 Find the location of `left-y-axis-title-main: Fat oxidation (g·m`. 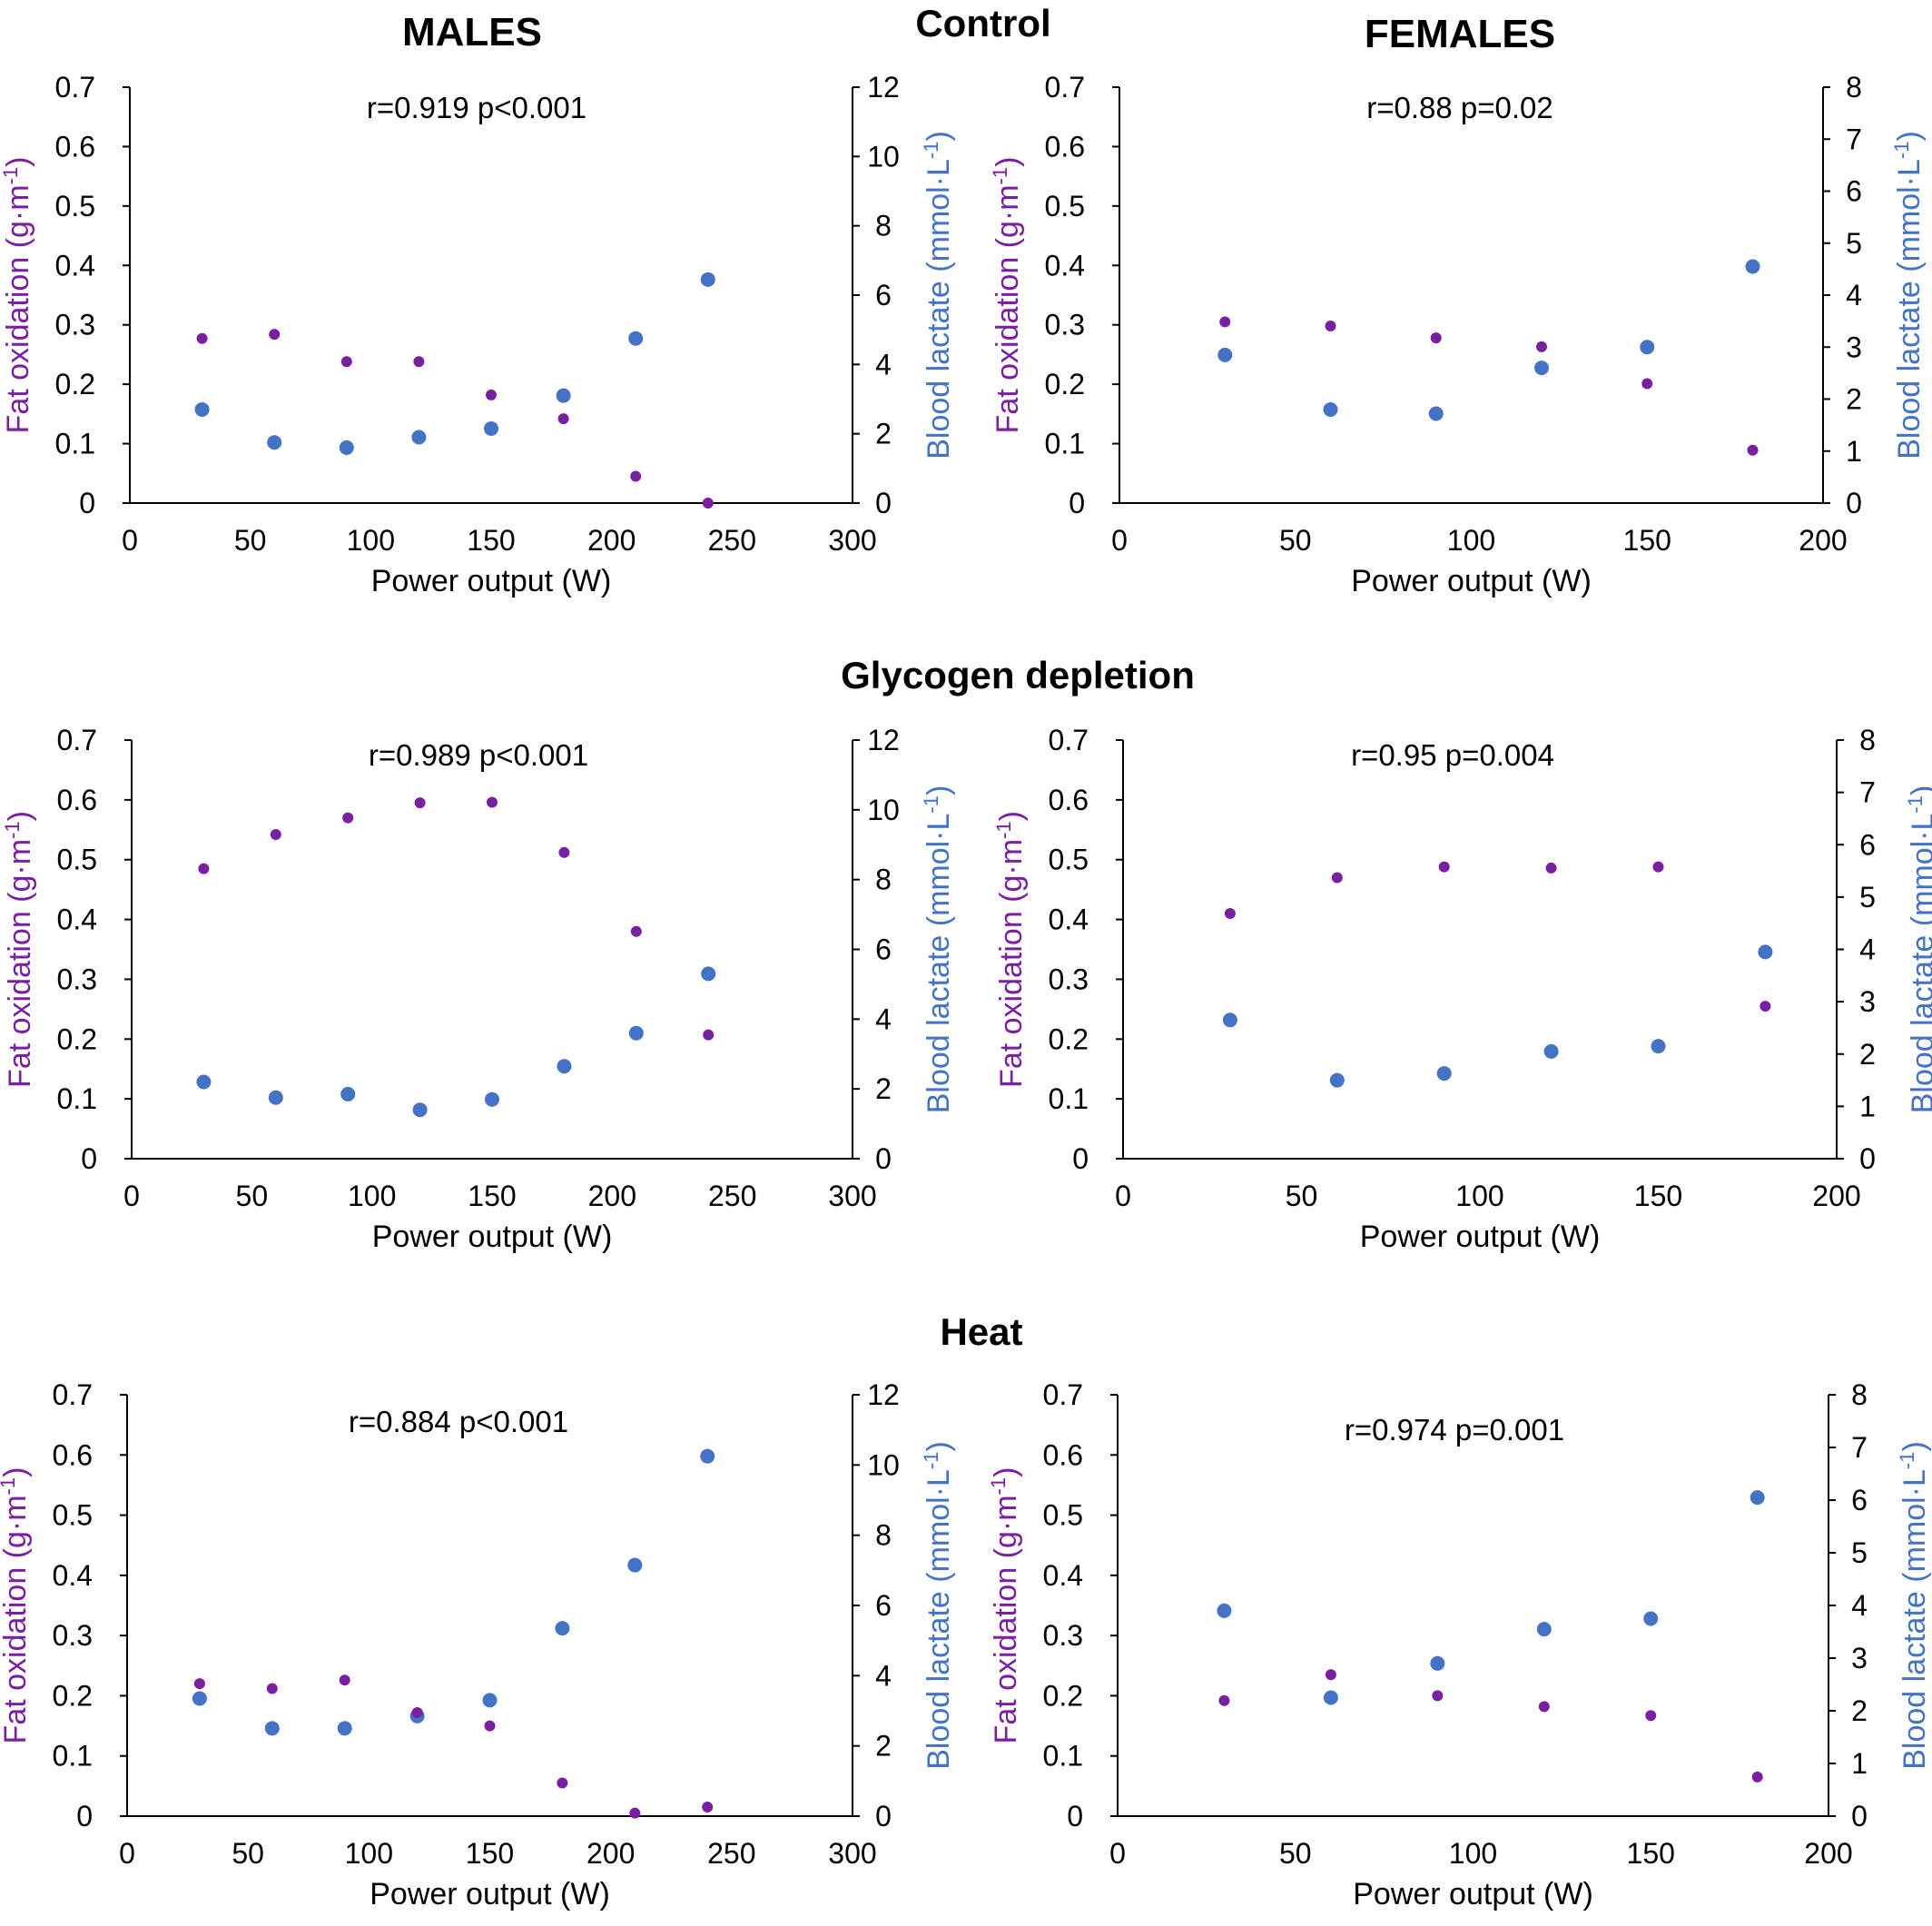

left-y-axis-title-main: Fat oxidation (g·m is located at coordinates (16, 1619).